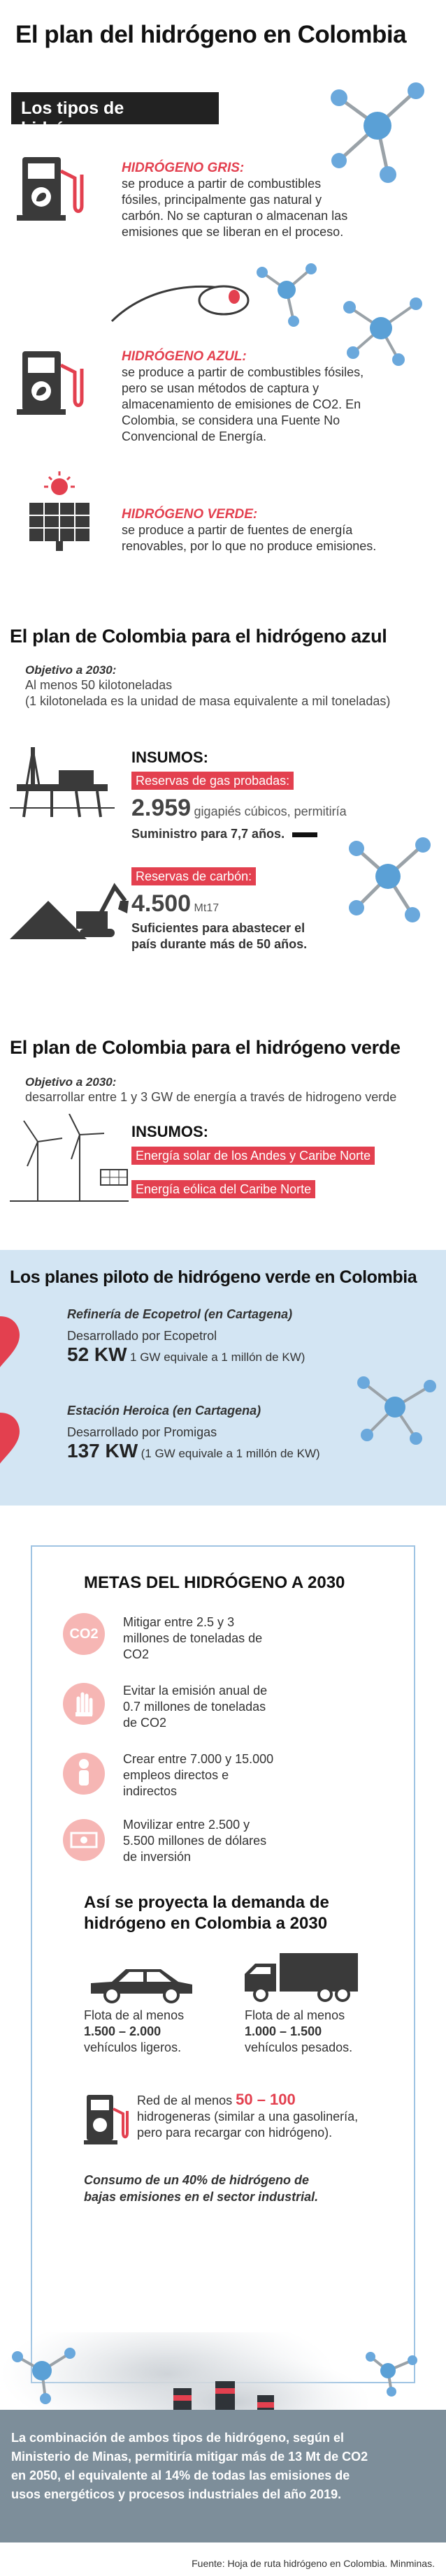 This screenshot has height=2576, width=446. Describe the element at coordinates (179, 1622) in the screenshot. I see `goal-line: Mitigar entre 2.5 y 3` at that location.